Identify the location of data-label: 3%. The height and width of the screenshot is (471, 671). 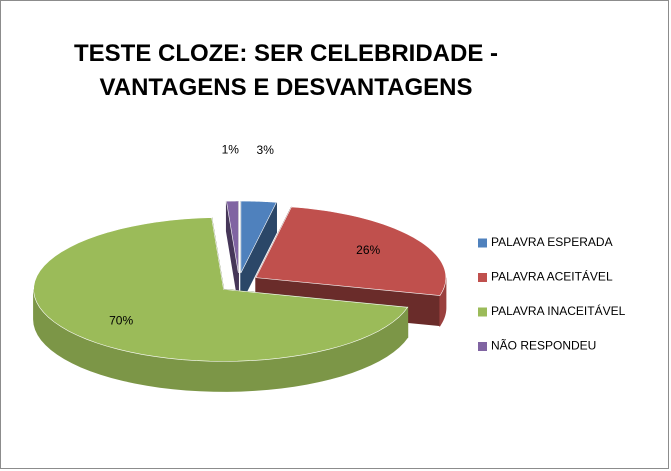
(266, 150).